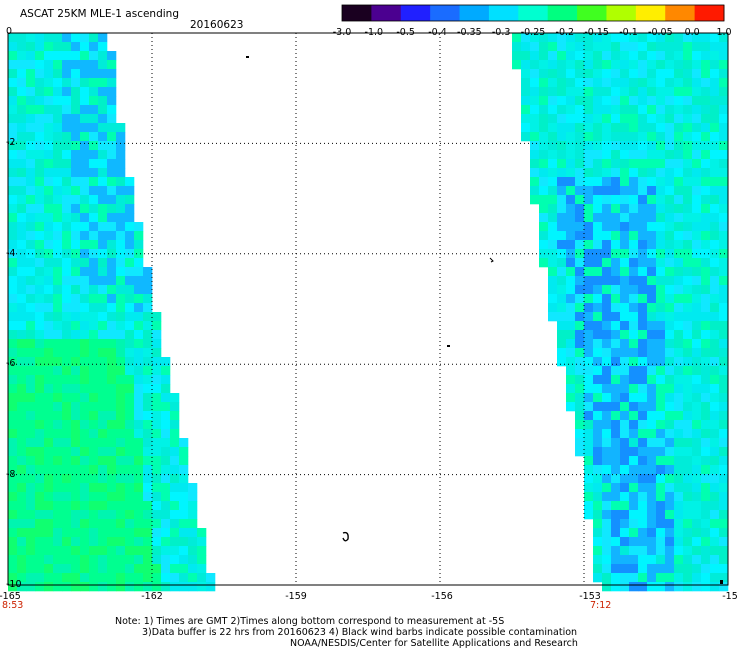 The height and width of the screenshot is (650, 740). I want to click on x-tick-label: -156, so click(442, 596).